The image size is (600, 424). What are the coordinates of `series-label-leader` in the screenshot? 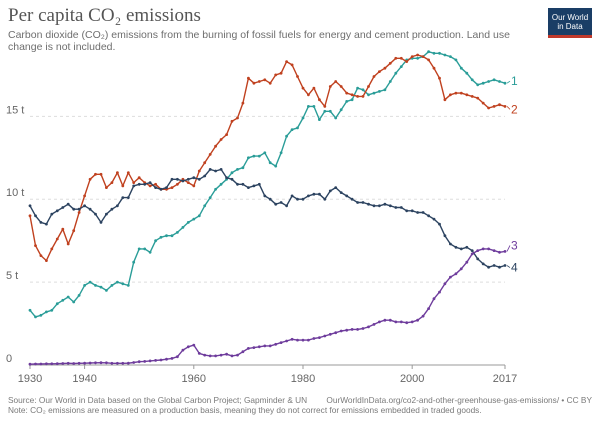 It's located at (508, 82).